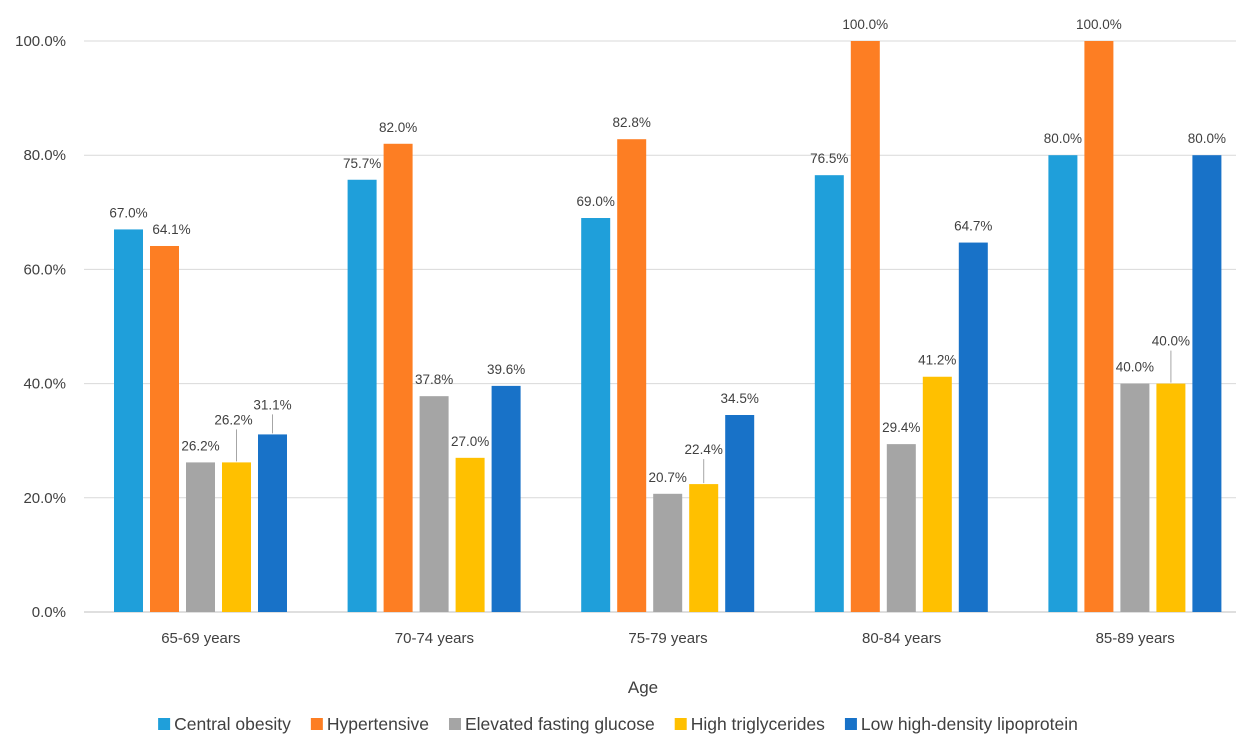 The width and height of the screenshot is (1236, 741). Describe the element at coordinates (272, 404) in the screenshot. I see `data-label: 31.1%` at that location.